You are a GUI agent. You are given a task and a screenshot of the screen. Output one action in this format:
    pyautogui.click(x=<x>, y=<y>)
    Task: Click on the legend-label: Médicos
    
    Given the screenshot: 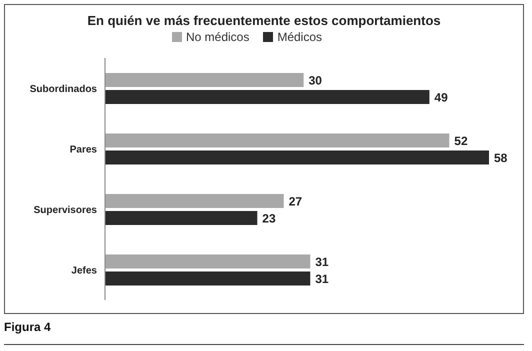 What is the action you would take?
    pyautogui.click(x=299, y=37)
    